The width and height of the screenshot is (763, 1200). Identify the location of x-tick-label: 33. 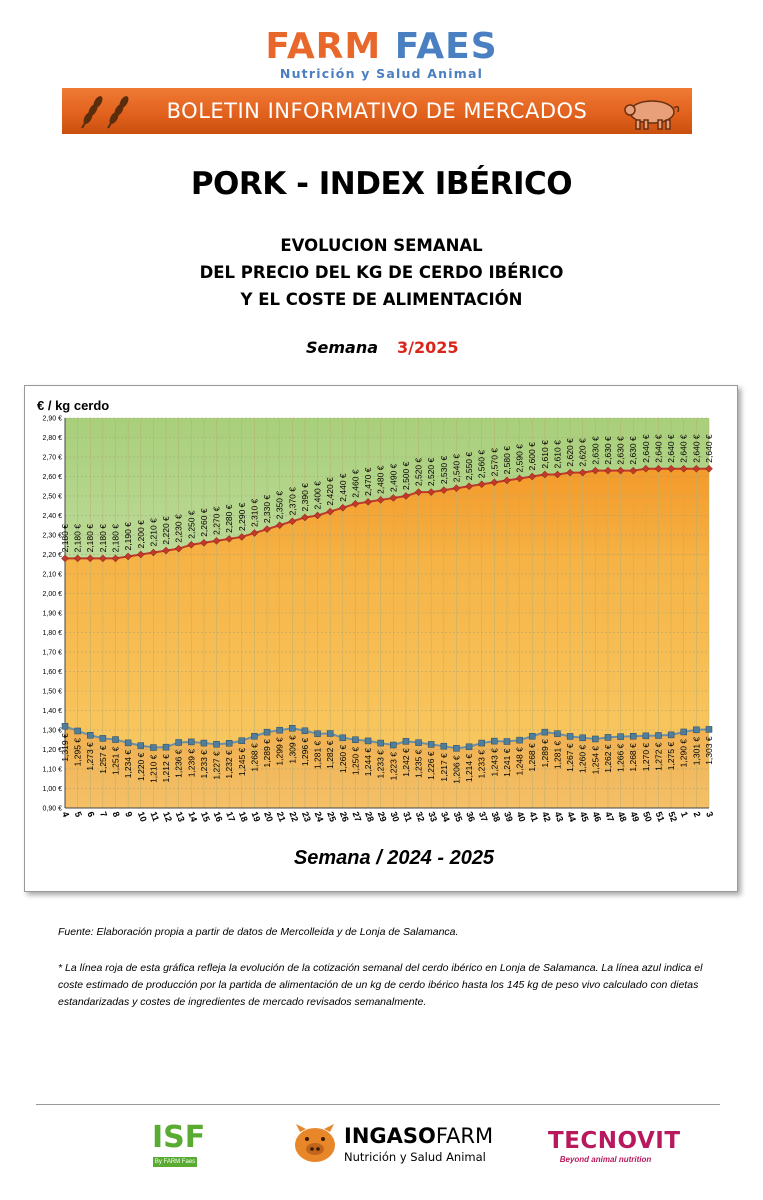
(432, 816).